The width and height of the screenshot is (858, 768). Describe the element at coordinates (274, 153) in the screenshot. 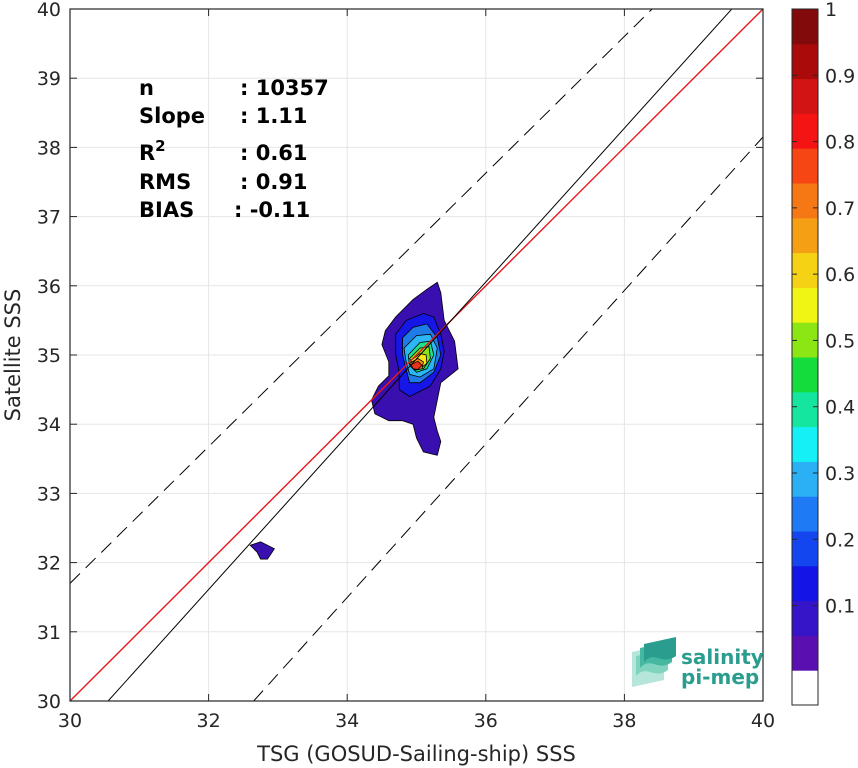

I see `stat-value: : 0.61` at that location.